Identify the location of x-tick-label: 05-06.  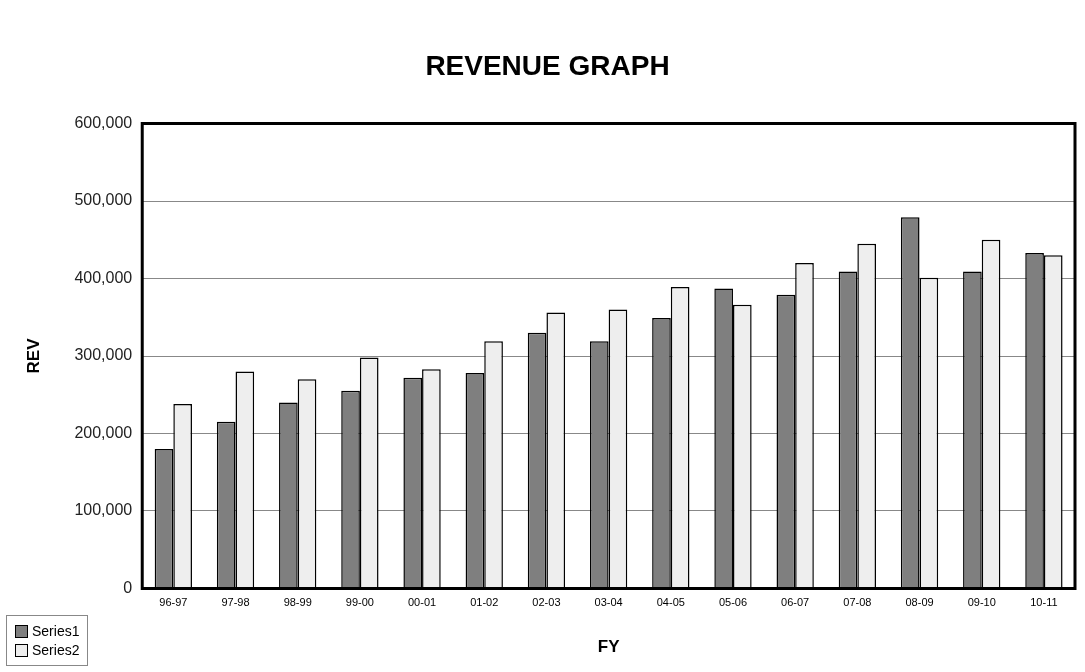
(733, 602).